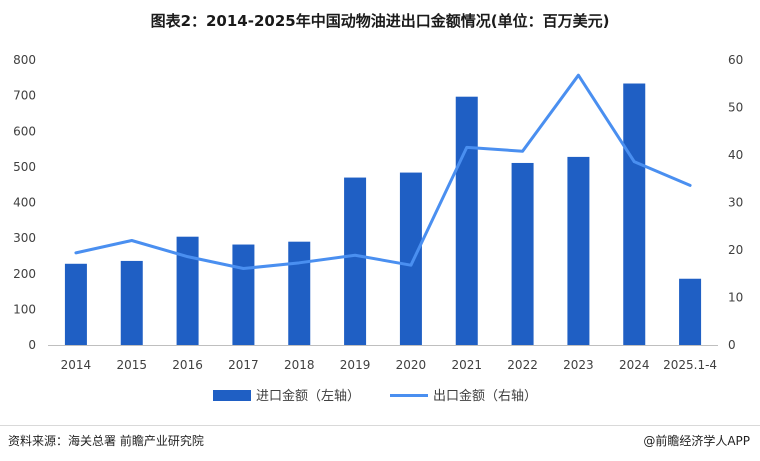 The image size is (760, 461). I want to click on bar-2018, so click(299, 293).